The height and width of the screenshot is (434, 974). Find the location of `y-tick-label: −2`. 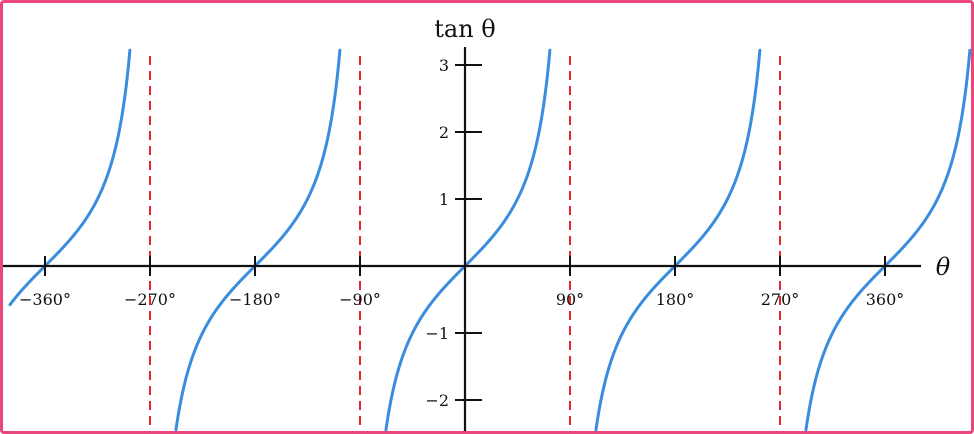

y-tick-label: −2 is located at coordinates (437, 400).